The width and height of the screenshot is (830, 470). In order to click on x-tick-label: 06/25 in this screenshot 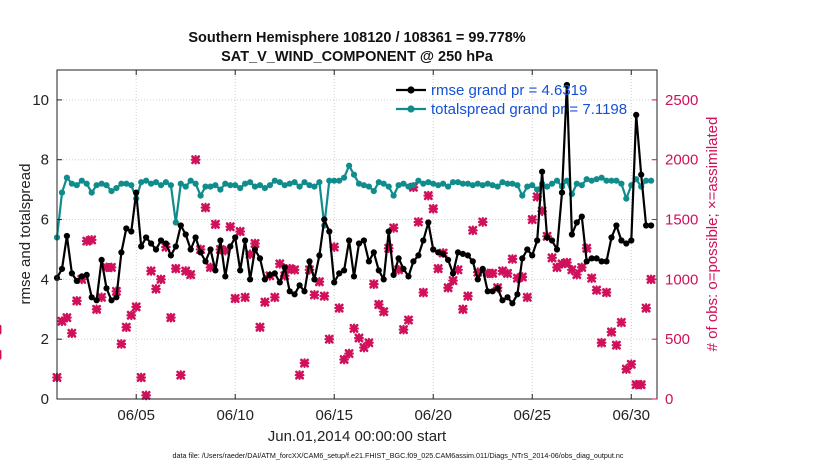, I will do `click(532, 415)`.